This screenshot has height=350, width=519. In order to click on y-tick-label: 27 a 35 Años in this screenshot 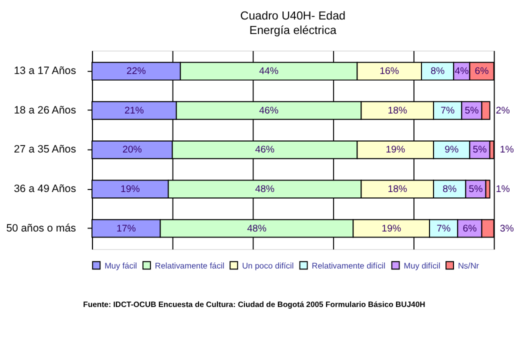, I will do `click(45, 150)`.